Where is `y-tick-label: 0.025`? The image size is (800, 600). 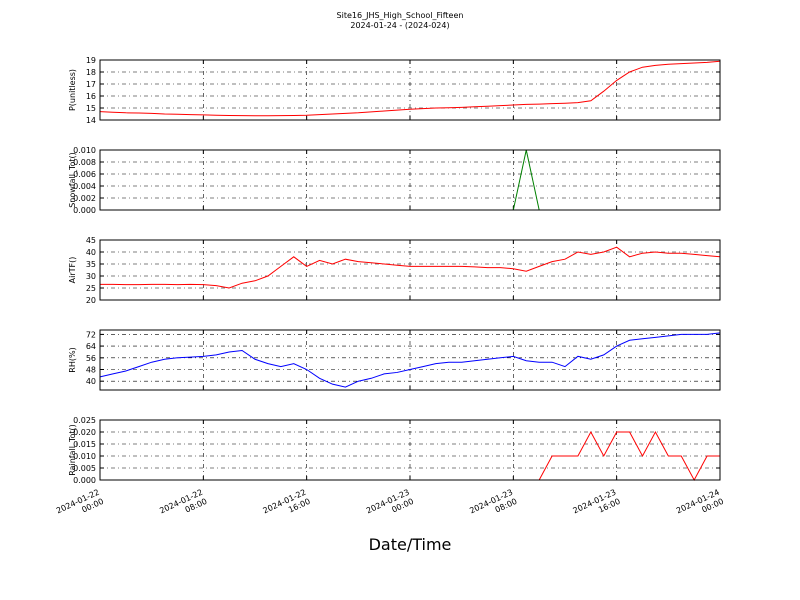
y-tick-label: 0.025 is located at coordinates (84, 420).